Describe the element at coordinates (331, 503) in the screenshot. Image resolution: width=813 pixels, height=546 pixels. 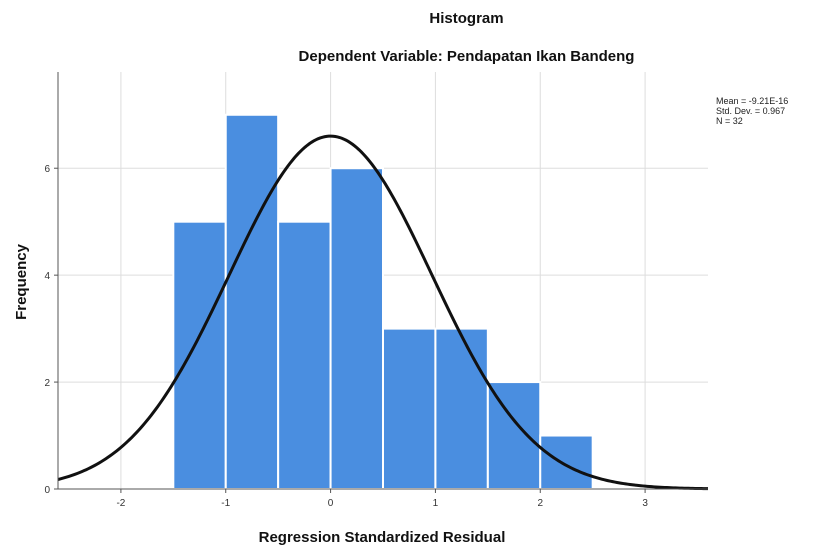
I see `x-tick-label: 0` at that location.